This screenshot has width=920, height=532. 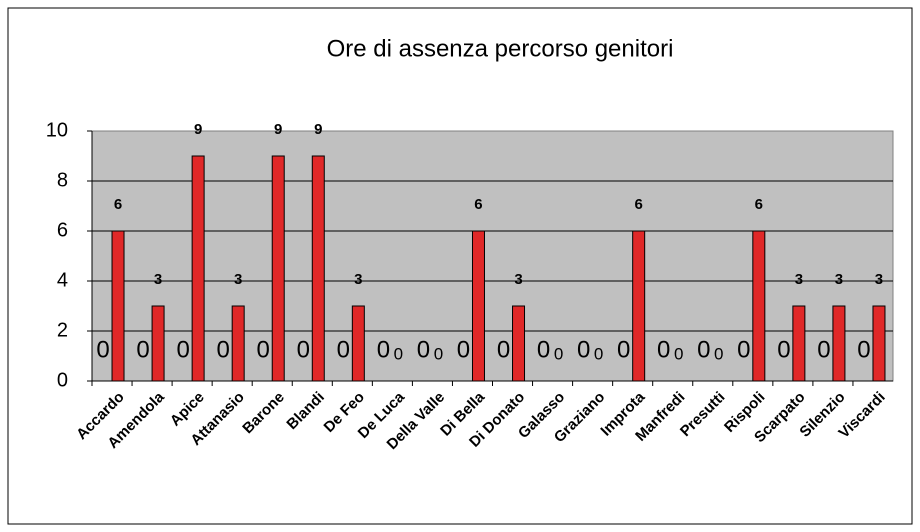 What do you see at coordinates (62, 230) in the screenshot?
I see `y-tick-label: 6` at bounding box center [62, 230].